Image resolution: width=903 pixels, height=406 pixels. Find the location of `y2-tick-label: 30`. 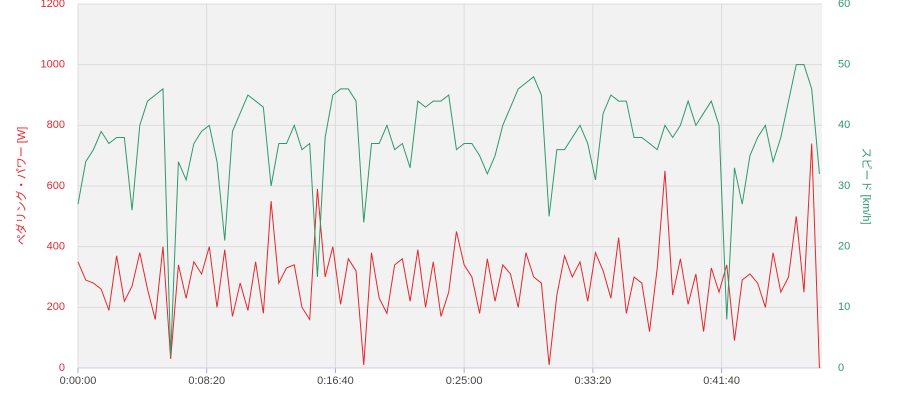

y2-tick-label: 30 is located at coordinates (844, 186).